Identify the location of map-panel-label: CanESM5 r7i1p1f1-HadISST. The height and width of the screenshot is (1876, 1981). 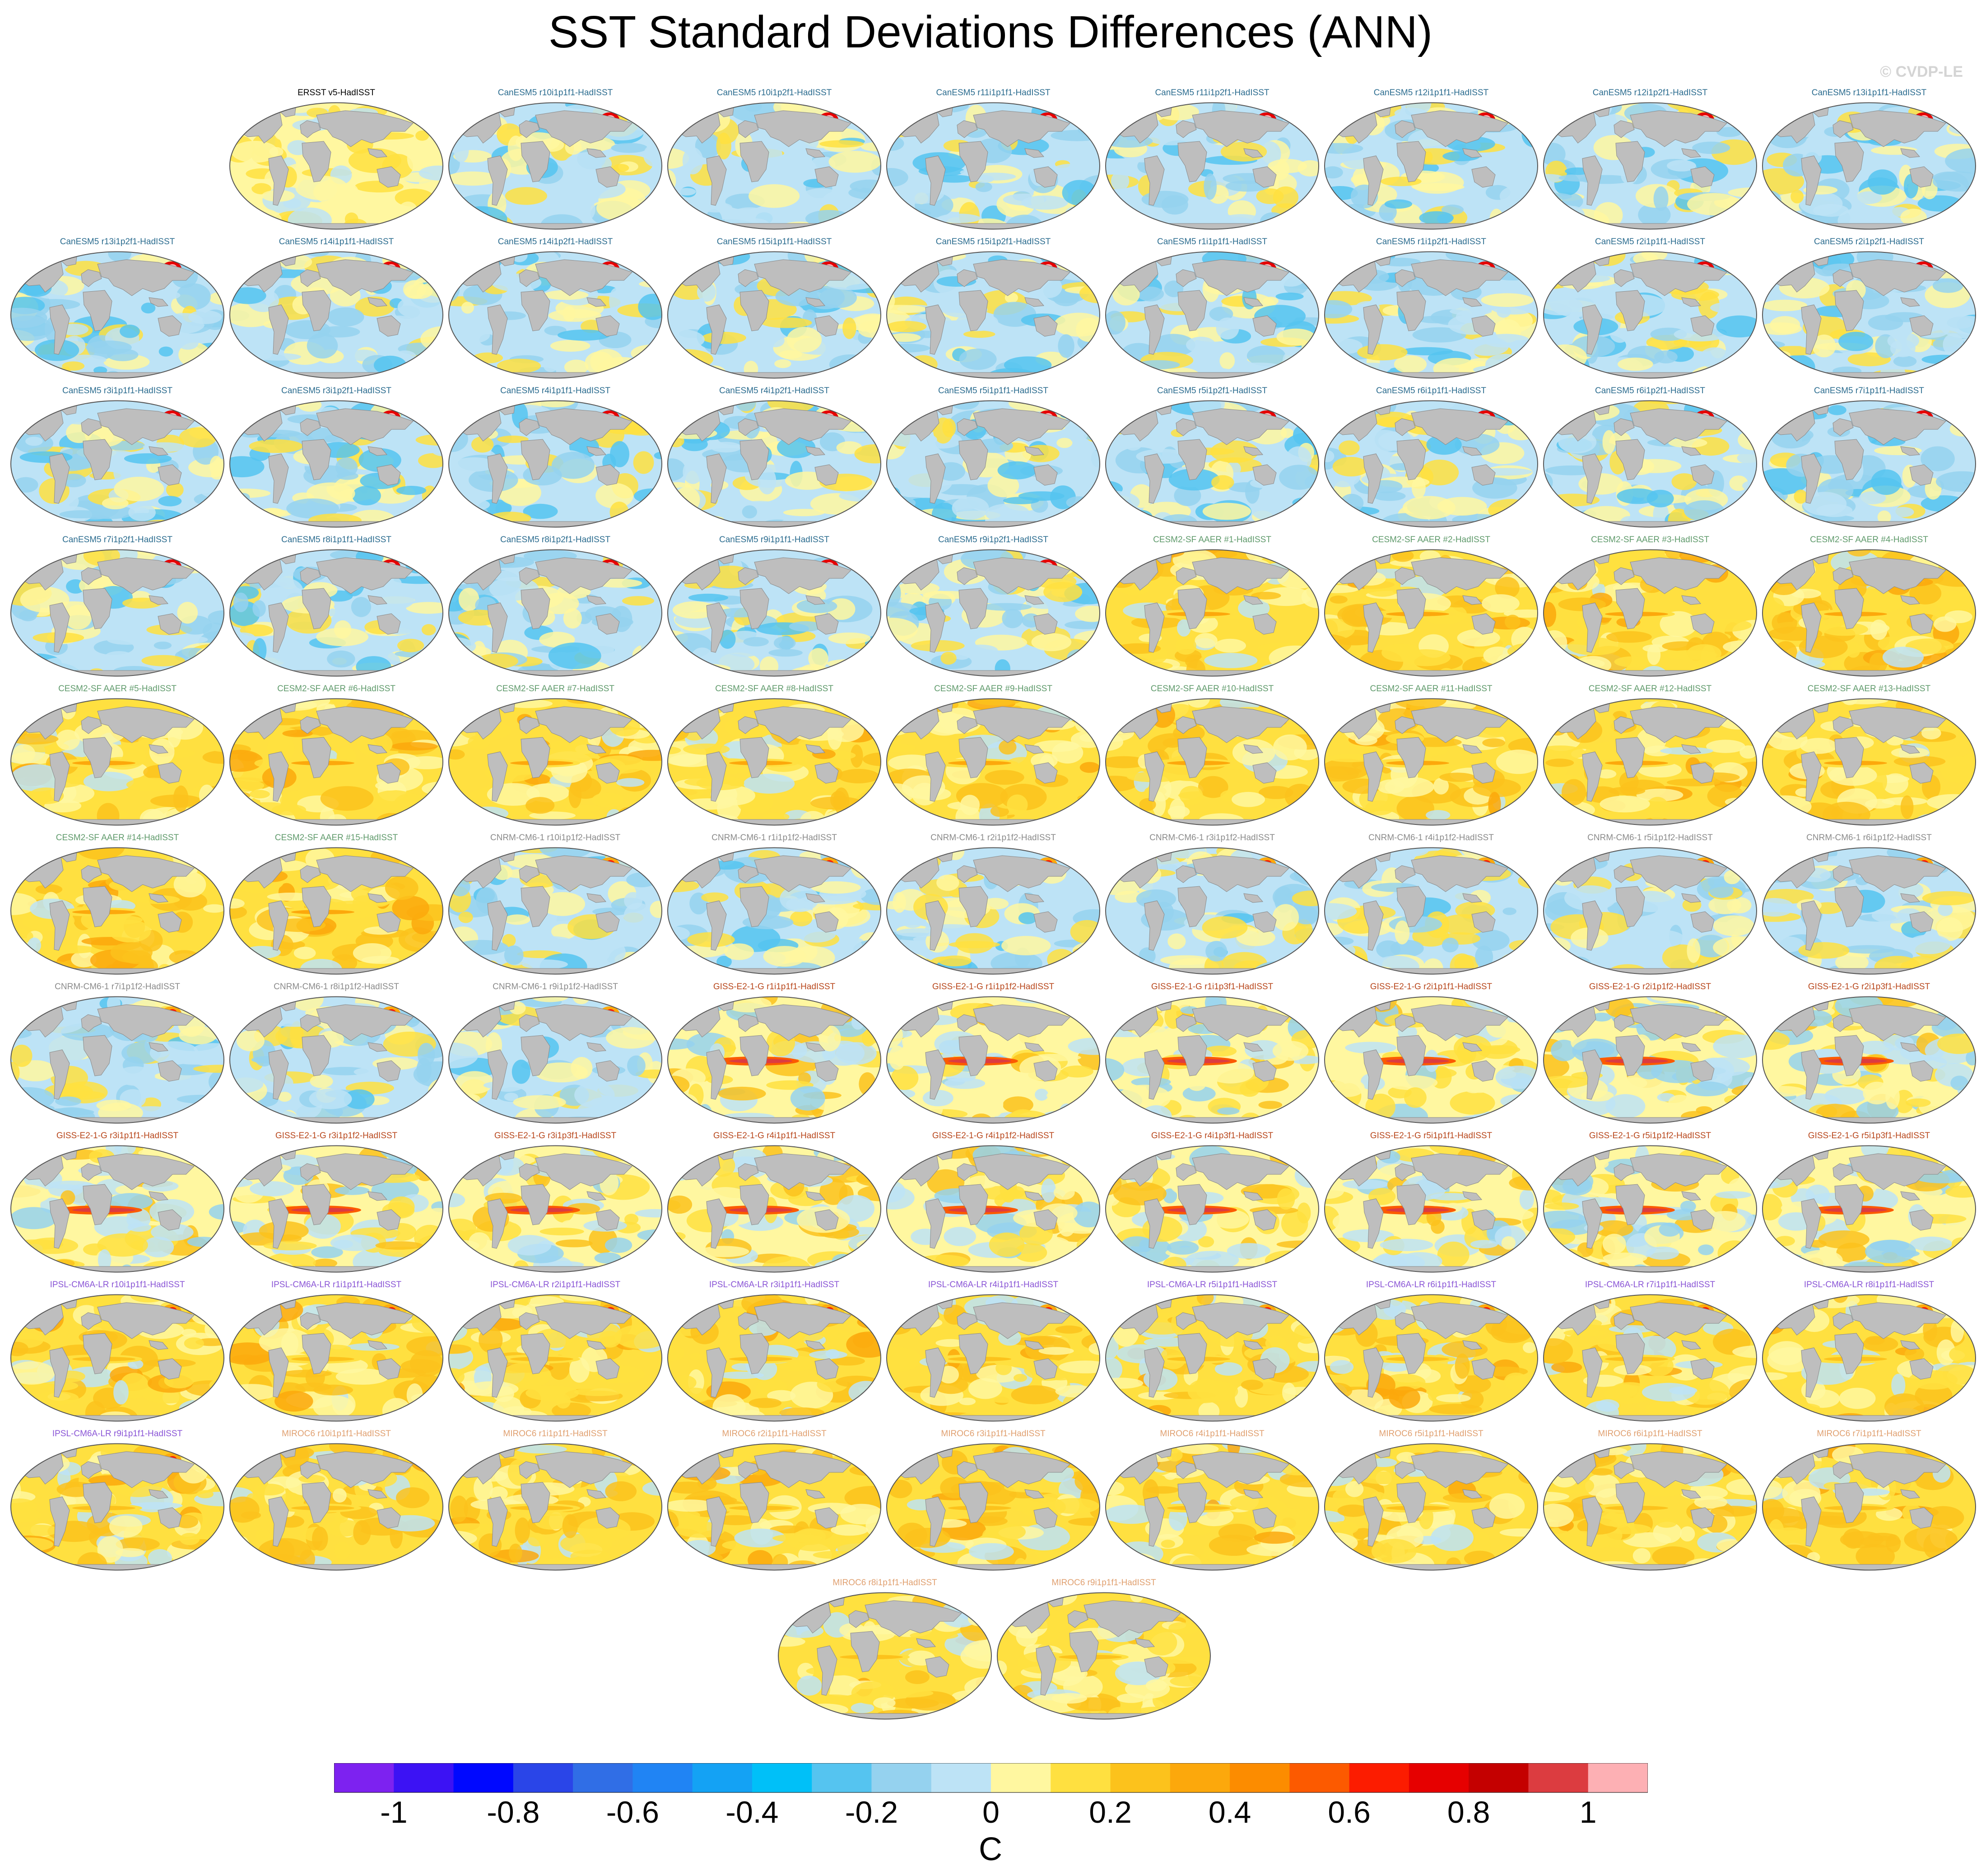
(1869, 391).